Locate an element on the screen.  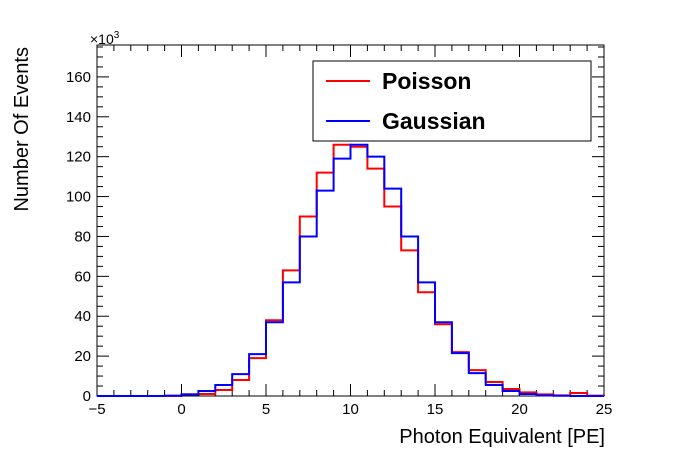
y-tick-label: 140 is located at coordinates (78, 117).